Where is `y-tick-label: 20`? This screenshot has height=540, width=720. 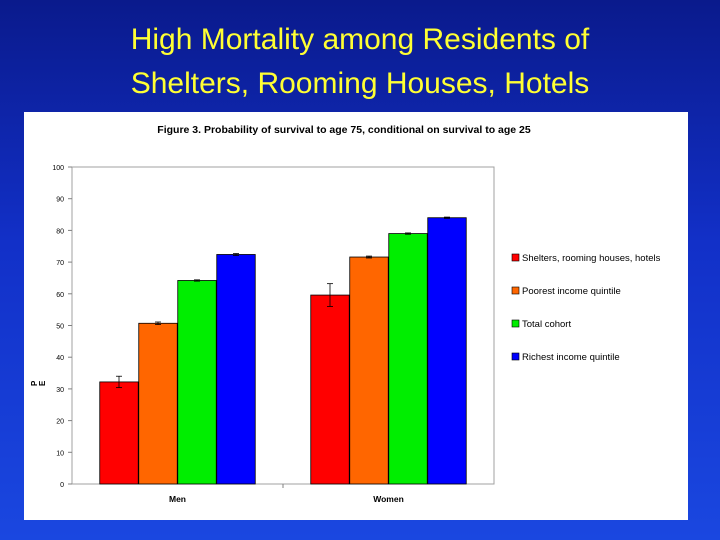 y-tick-label: 20 is located at coordinates (60, 422).